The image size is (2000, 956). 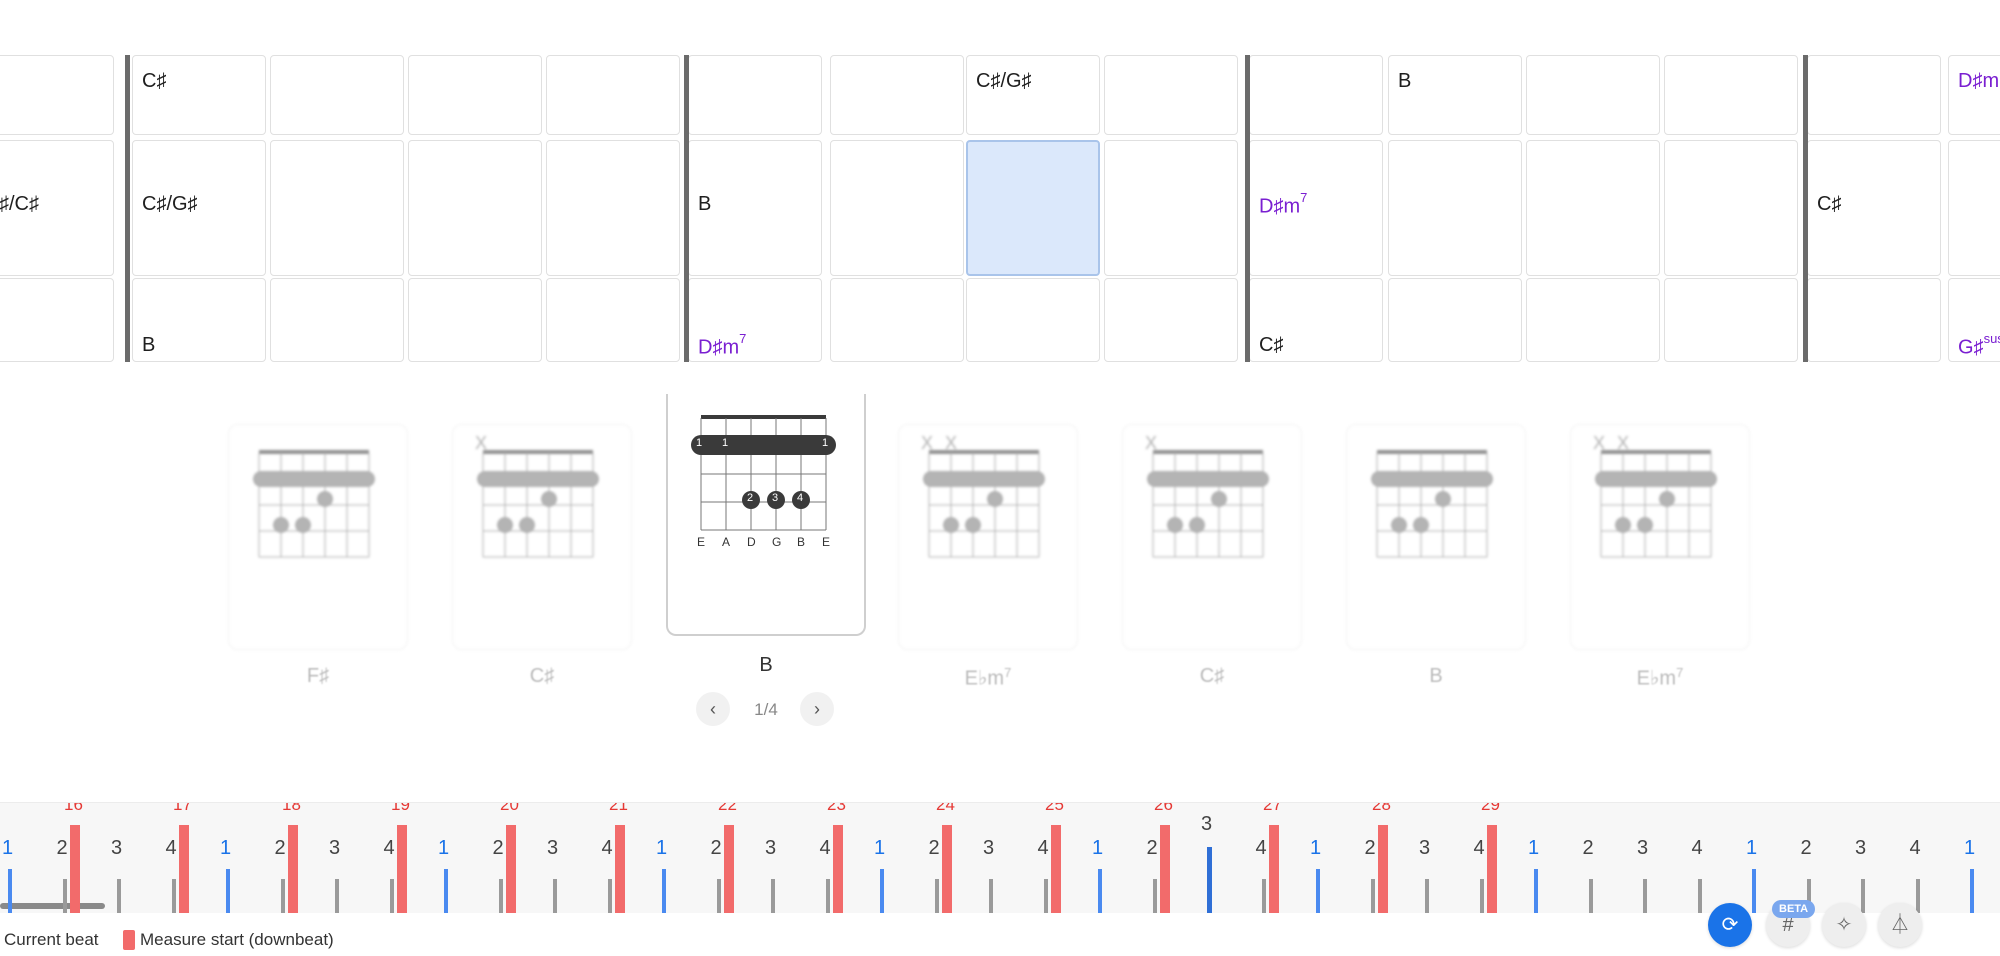 I want to click on next-page-button: ›, so click(x=817, y=709).